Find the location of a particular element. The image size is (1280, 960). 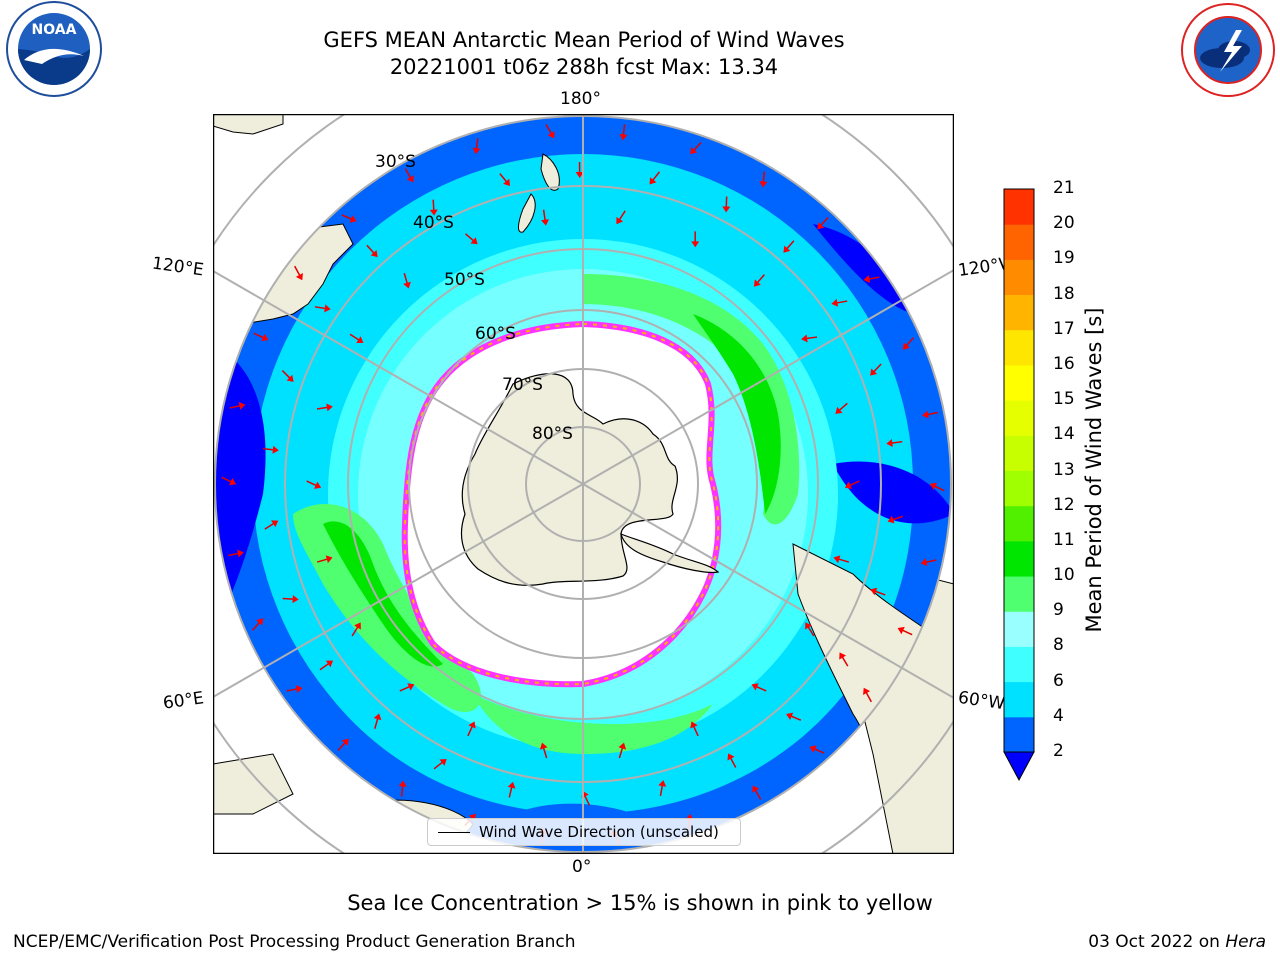

lon-label-60w: 60°W is located at coordinates (981, 701).